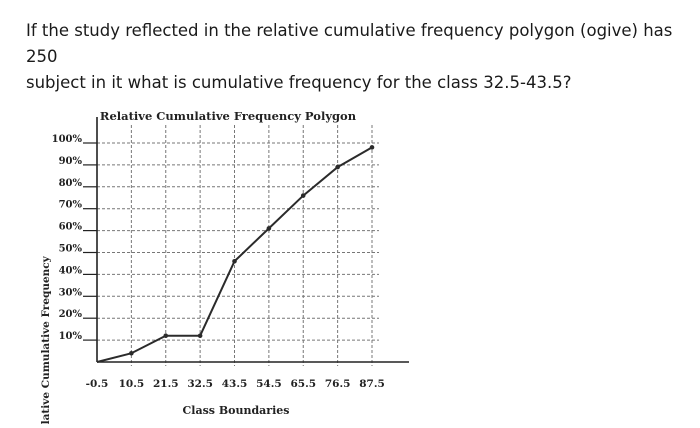 Image resolution: width=700 pixels, height=428 pixels. I want to click on x-tick-label: 65.5, so click(303, 384).